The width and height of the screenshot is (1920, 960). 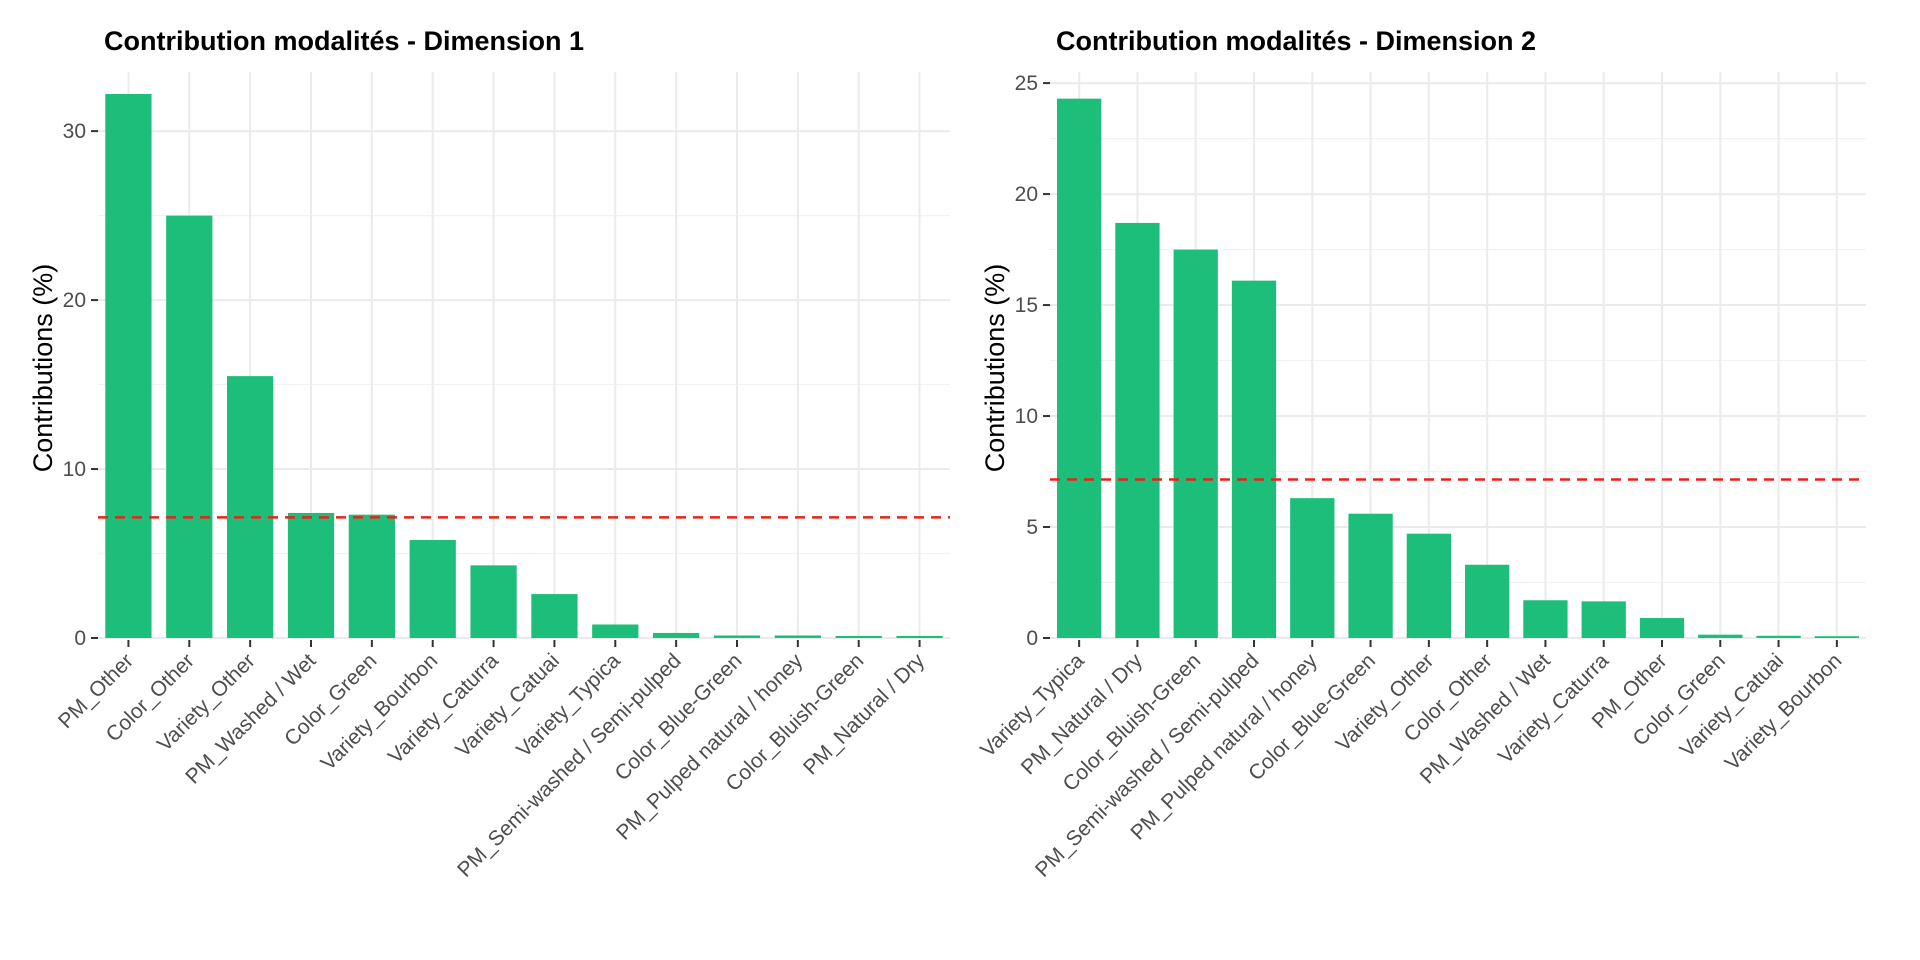 I want to click on y-tick-label: 30, so click(x=74, y=131).